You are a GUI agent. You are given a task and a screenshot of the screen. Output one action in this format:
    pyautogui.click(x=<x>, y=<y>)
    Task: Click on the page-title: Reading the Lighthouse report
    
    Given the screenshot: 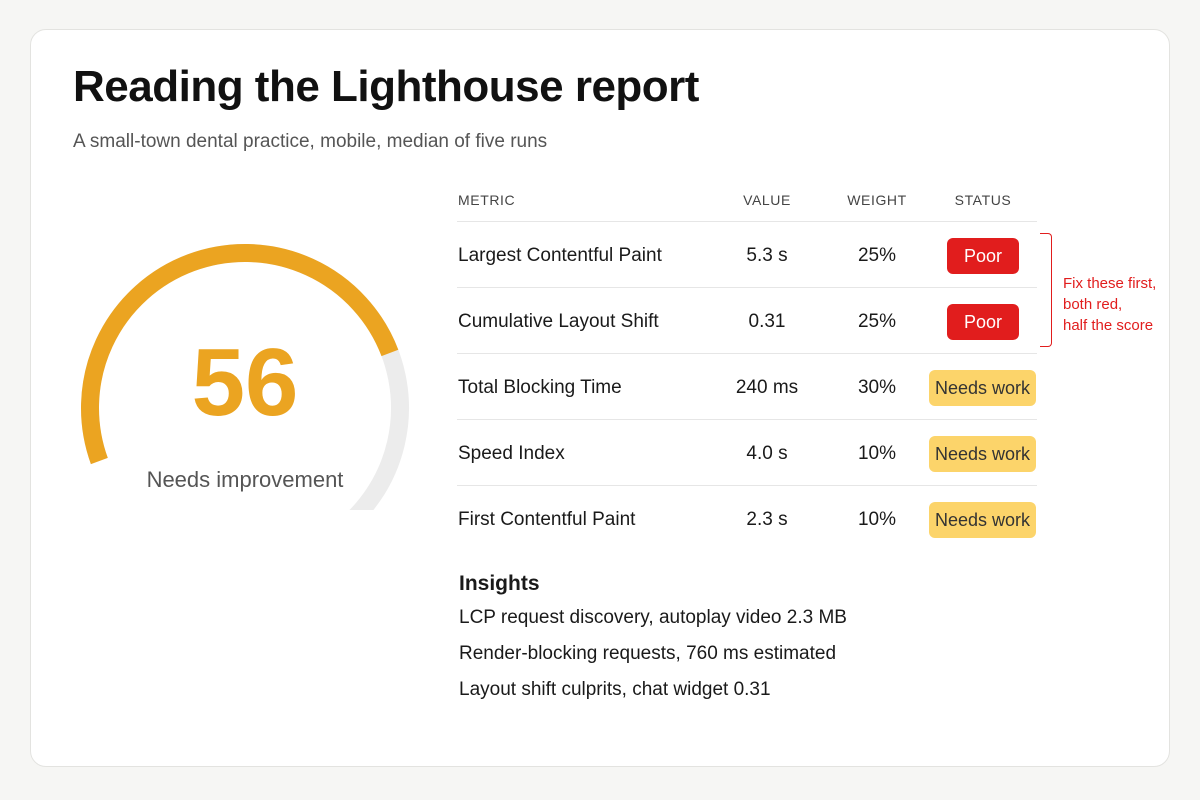 What is the action you would take?
    pyautogui.click(x=386, y=86)
    